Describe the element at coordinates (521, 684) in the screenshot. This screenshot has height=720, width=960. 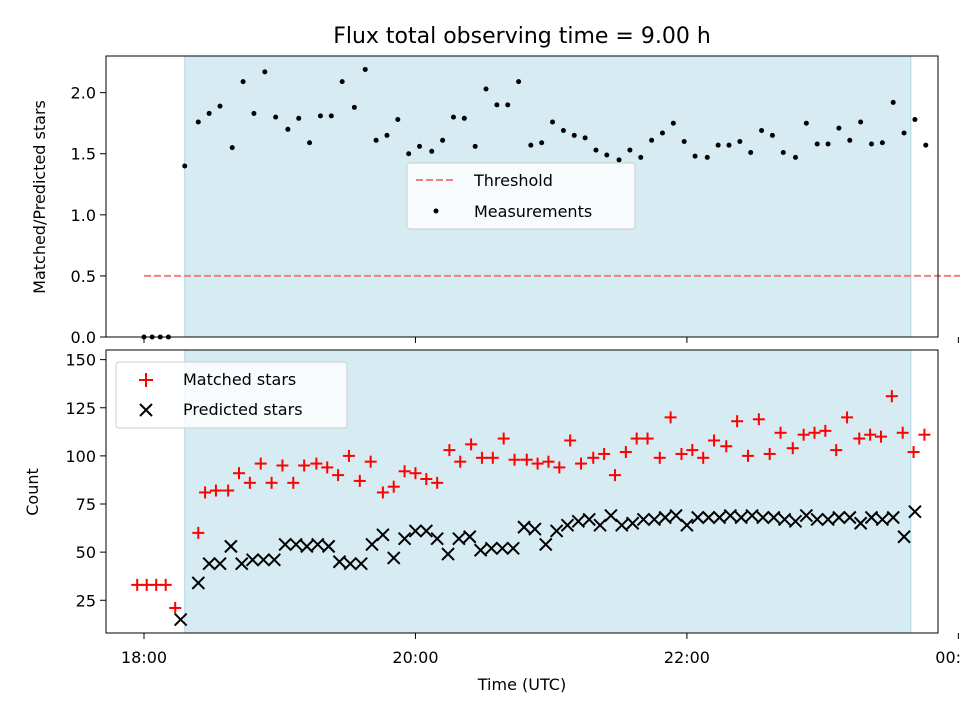
I see `x-axis-label: Time (UTC)` at that location.